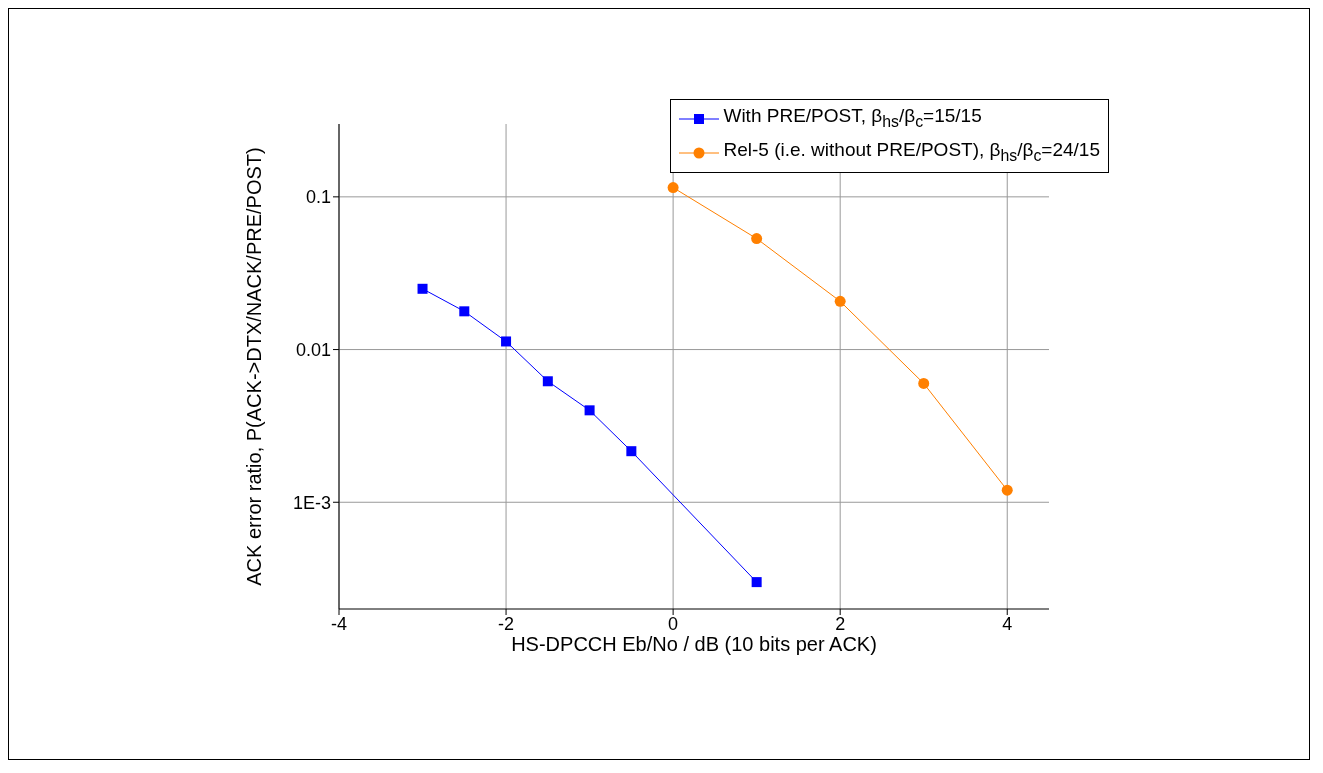 This screenshot has height=773, width=1323. What do you see at coordinates (318, 197) in the screenshot?
I see `y-tick-label: 0.1` at bounding box center [318, 197].